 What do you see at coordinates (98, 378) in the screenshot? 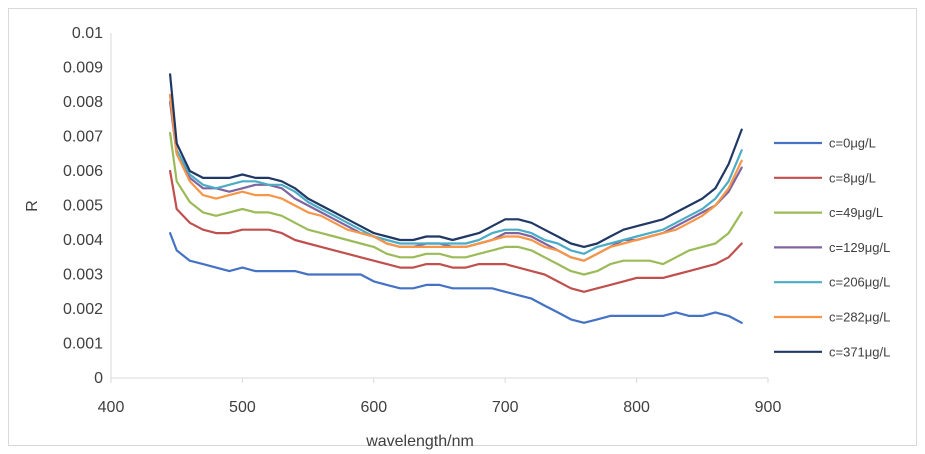
I see `y-tick-label: 0` at bounding box center [98, 378].